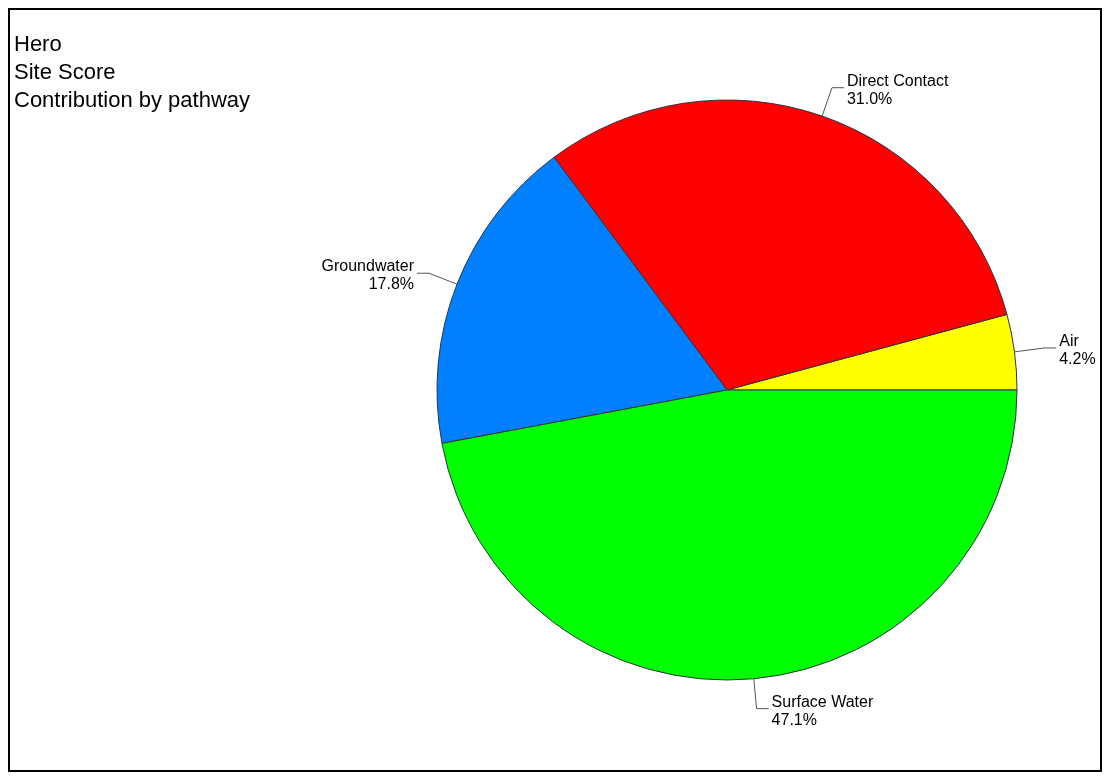  Describe the element at coordinates (38, 44) in the screenshot. I see `text: Hero` at that location.